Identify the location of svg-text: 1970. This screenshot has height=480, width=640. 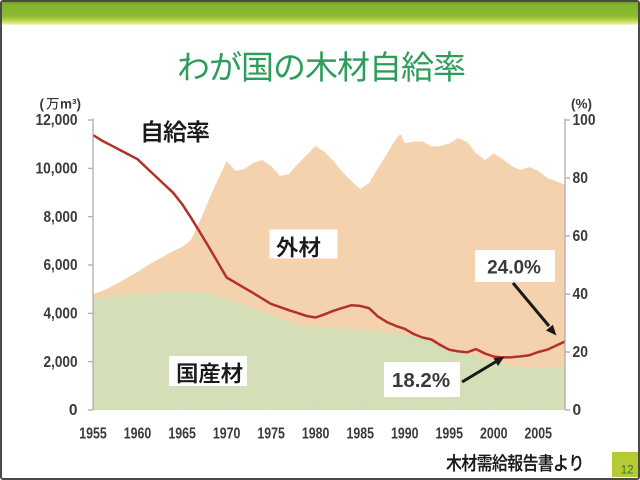
(227, 434).